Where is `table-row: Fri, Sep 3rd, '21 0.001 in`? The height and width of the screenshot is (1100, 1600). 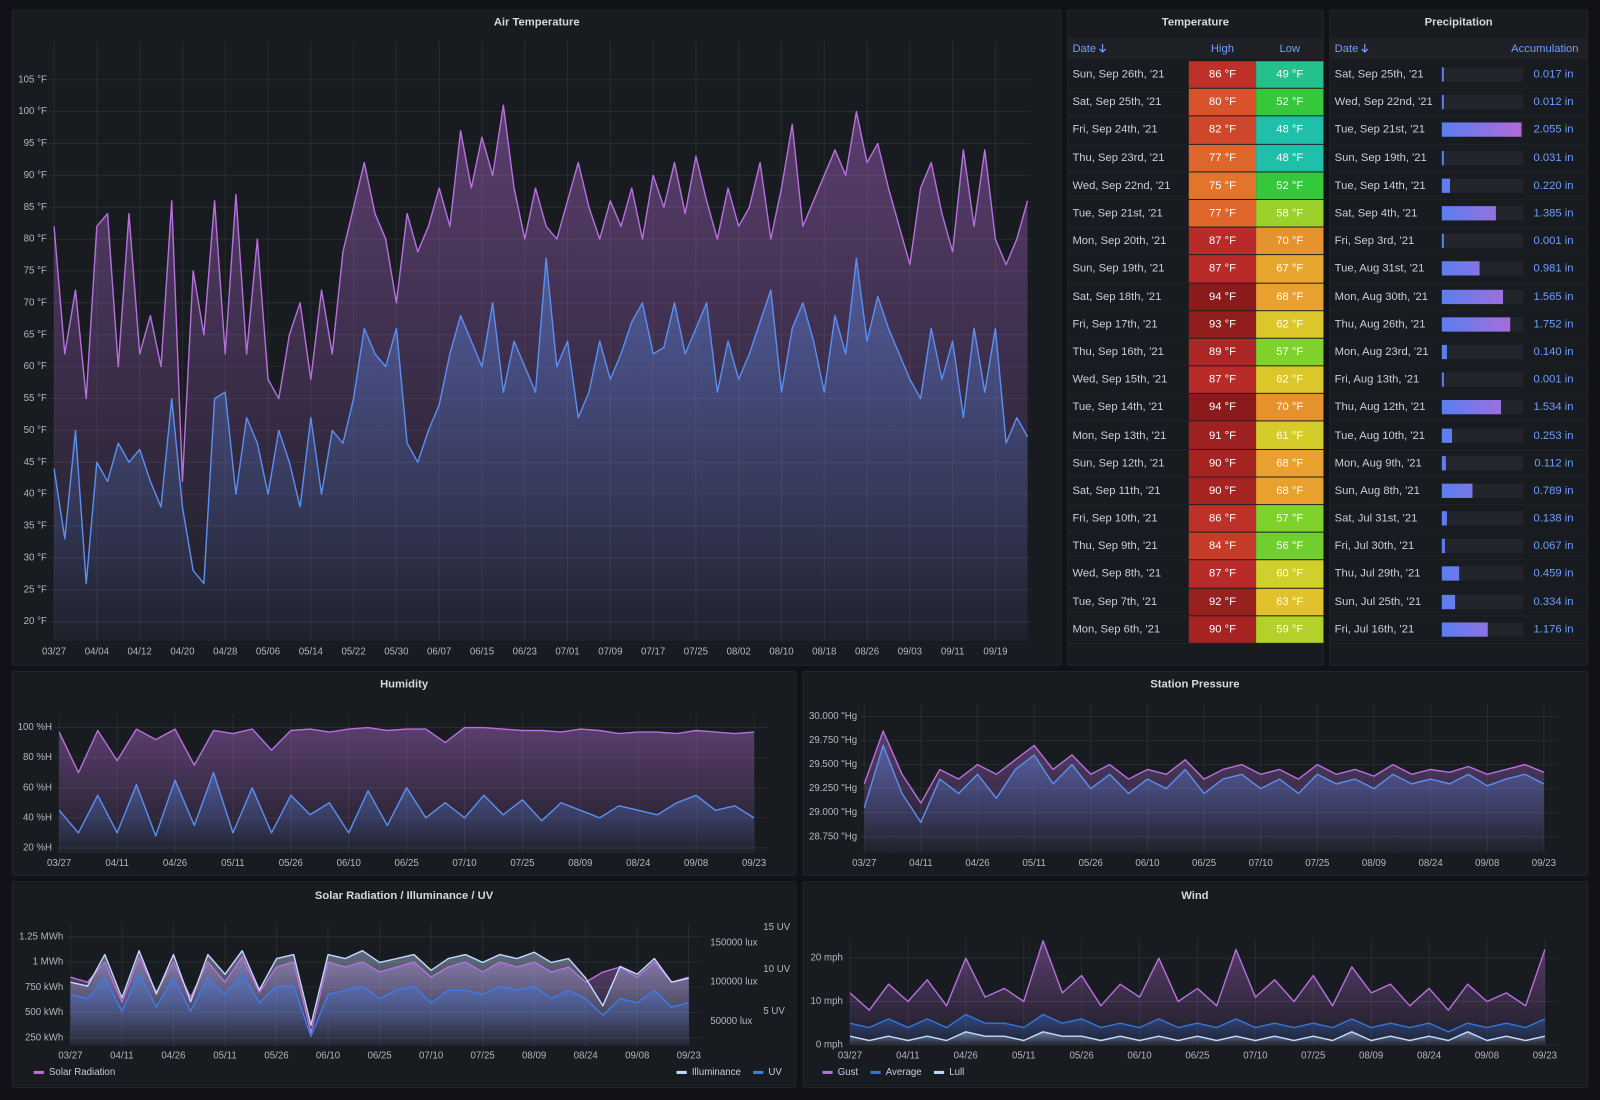 table-row: Fri, Sep 3rd, '21 0.001 in is located at coordinates (1458, 242).